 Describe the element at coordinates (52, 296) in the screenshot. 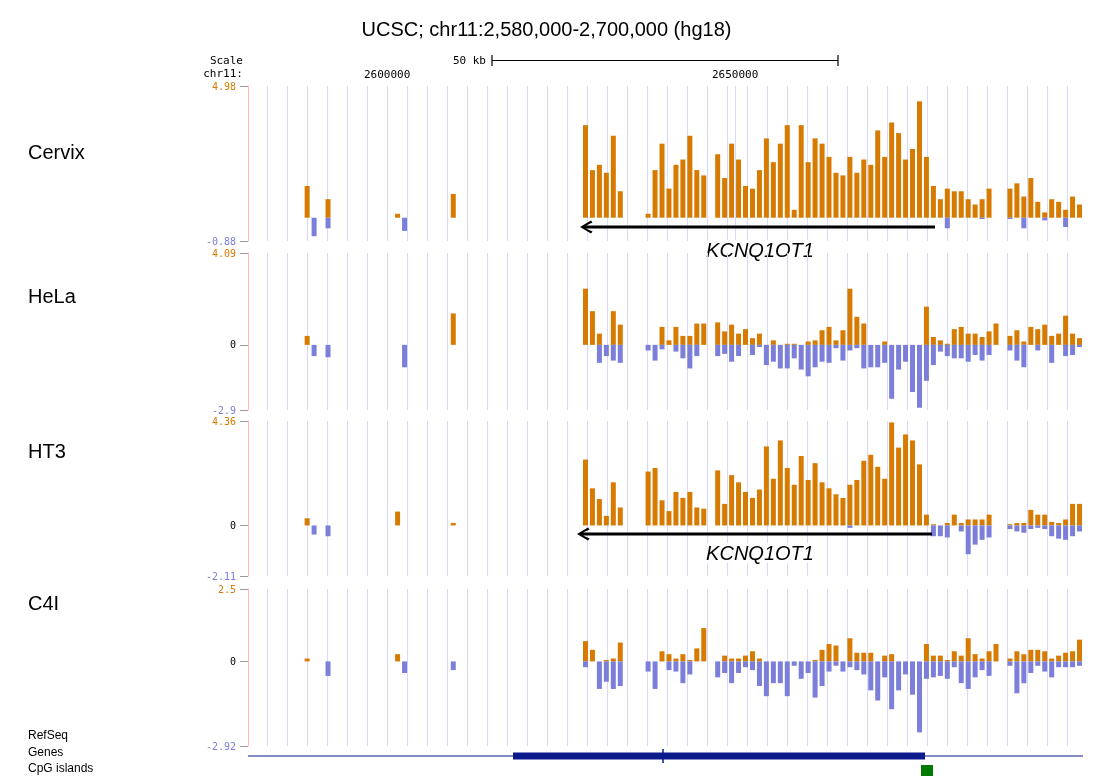

I see `y-axis-title: HeLa` at that location.